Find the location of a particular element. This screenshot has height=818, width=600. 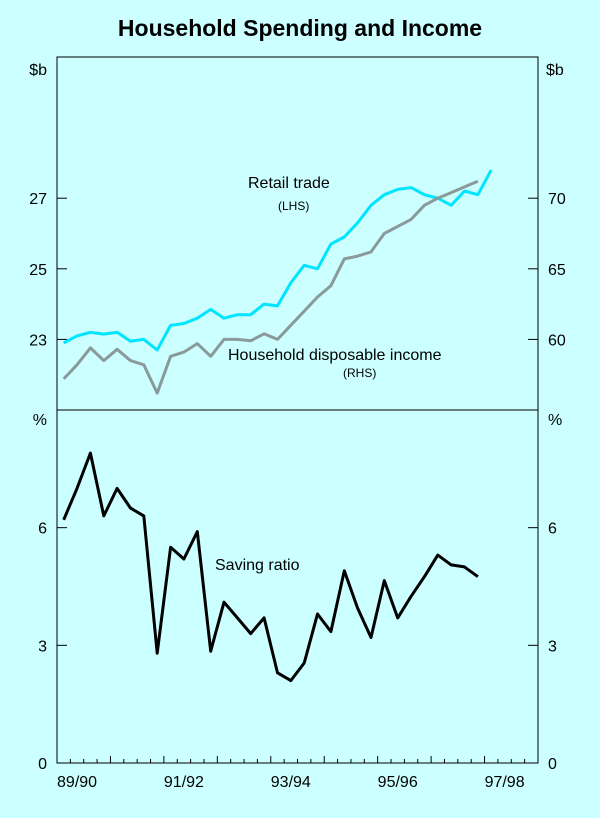

bottom-right-unit: % is located at coordinates (555, 420).